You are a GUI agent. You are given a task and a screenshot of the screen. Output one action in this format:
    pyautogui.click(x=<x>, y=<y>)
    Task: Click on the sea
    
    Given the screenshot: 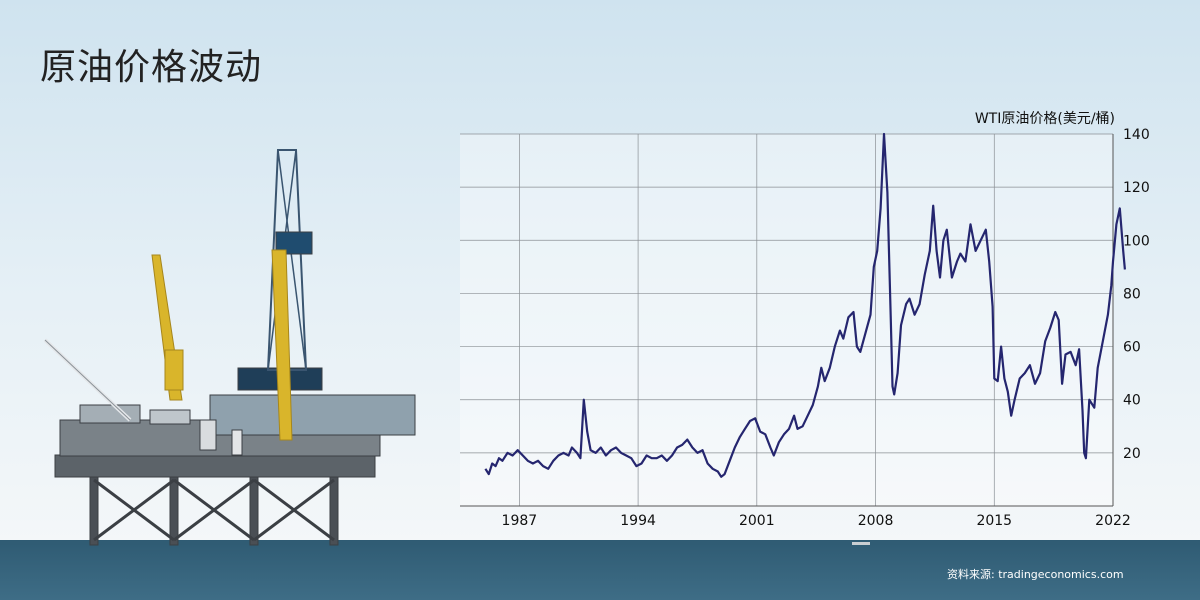 What is the action you would take?
    pyautogui.click(x=600, y=570)
    